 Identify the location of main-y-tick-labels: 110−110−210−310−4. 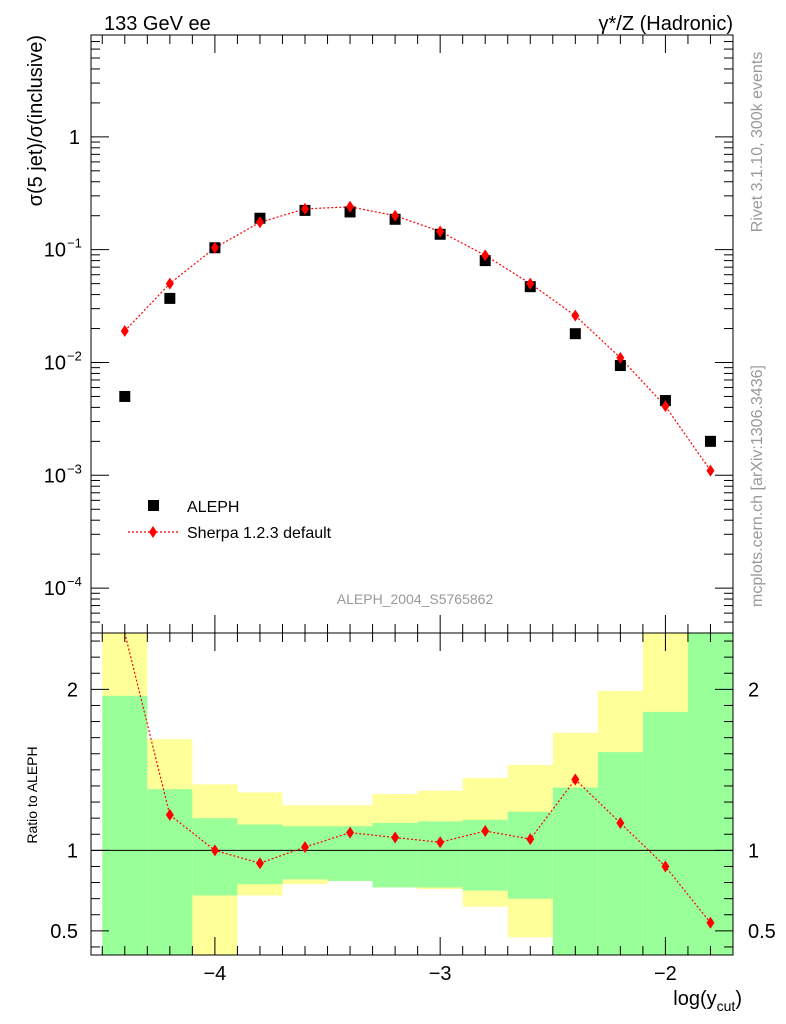
(63, 363).